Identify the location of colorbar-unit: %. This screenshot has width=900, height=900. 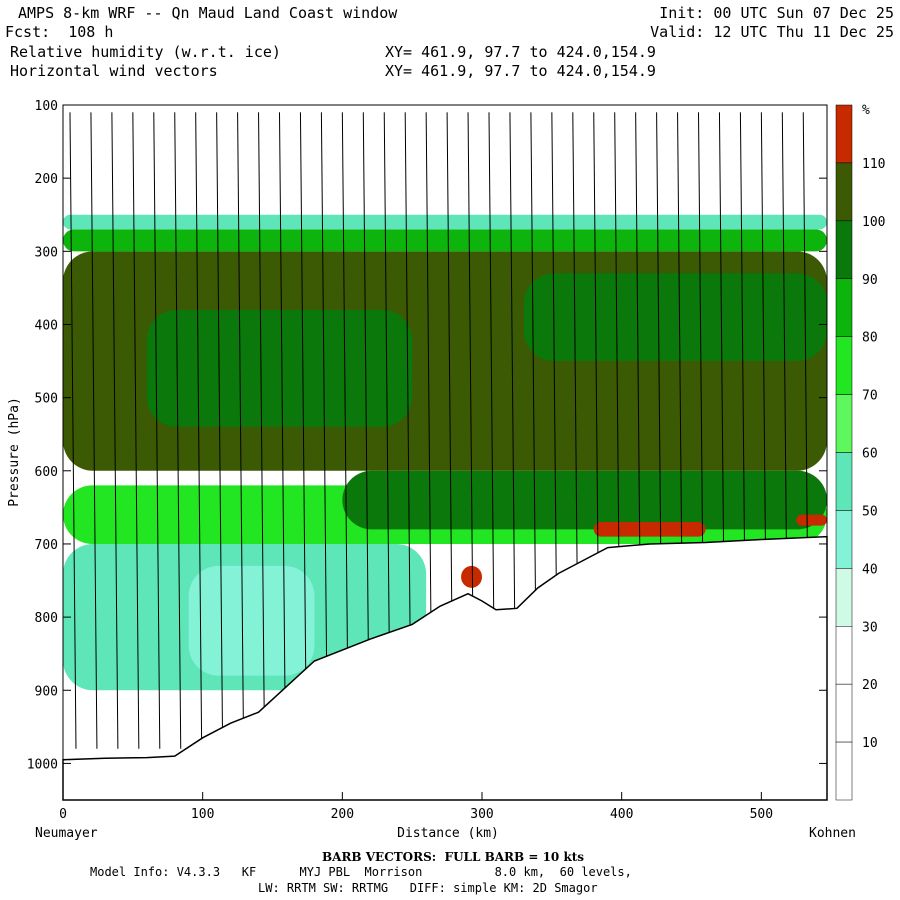
(866, 110).